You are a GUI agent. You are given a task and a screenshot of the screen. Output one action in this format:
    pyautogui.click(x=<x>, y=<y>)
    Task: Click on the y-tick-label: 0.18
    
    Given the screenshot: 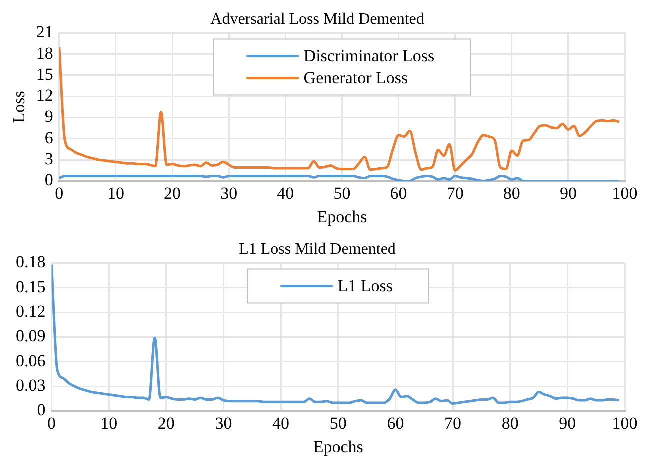 What is the action you would take?
    pyautogui.click(x=31, y=262)
    